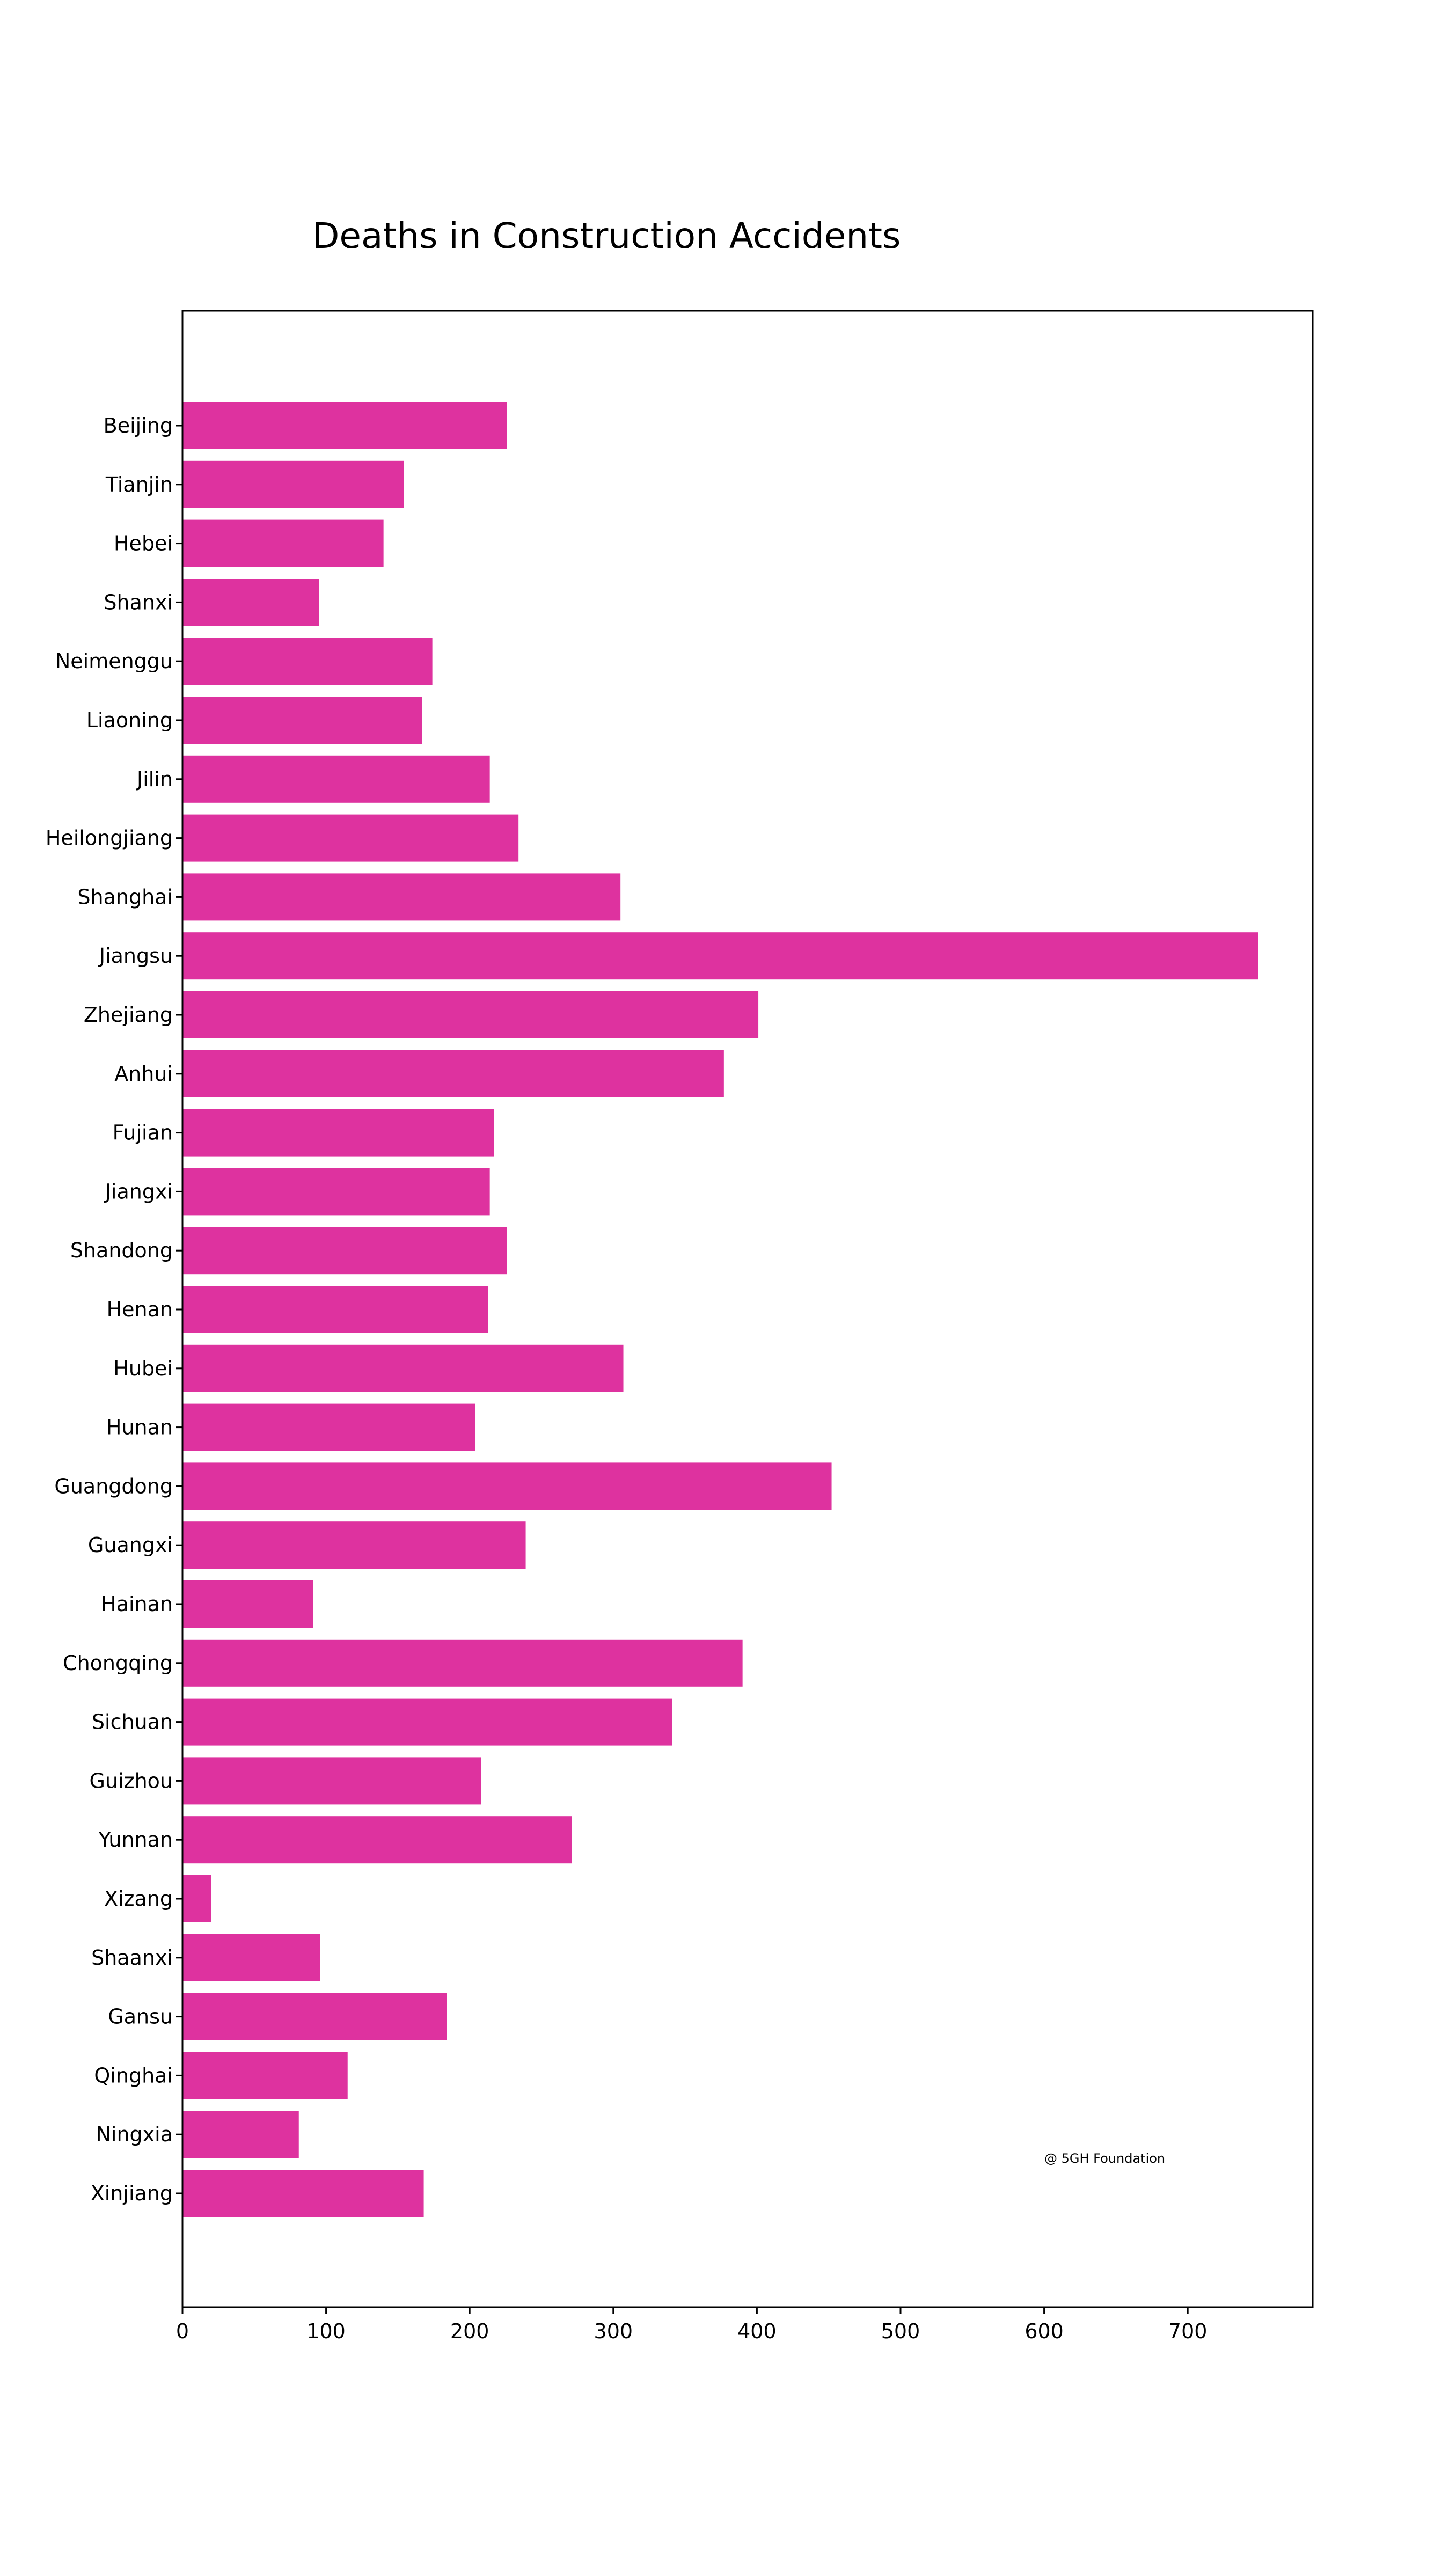 Image resolution: width=1449 pixels, height=2576 pixels. Describe the element at coordinates (470, 1014) in the screenshot. I see `bar-zhejiang` at that location.